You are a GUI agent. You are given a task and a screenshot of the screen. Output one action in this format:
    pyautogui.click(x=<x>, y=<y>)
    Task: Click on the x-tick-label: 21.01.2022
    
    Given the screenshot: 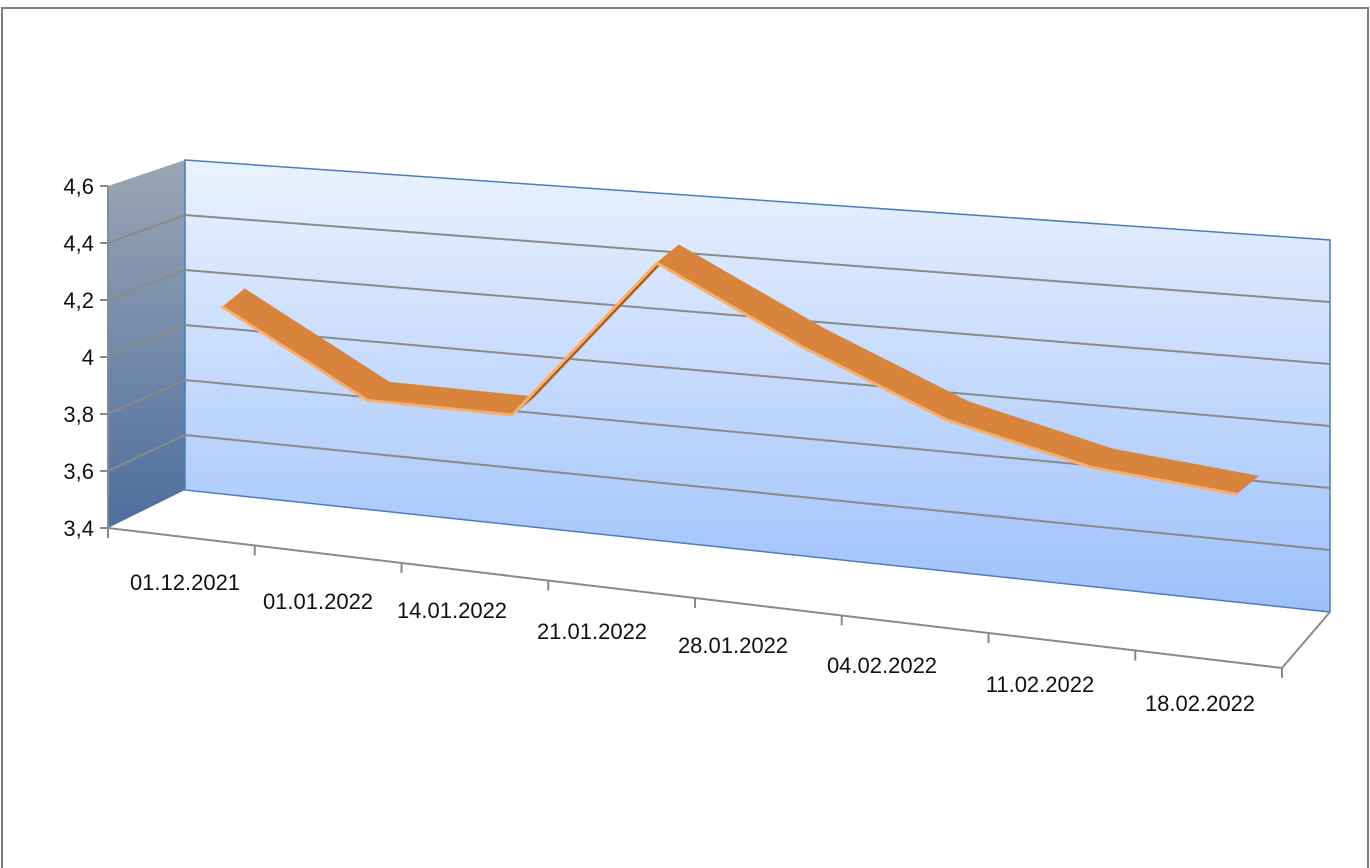 What is the action you would take?
    pyautogui.click(x=592, y=631)
    